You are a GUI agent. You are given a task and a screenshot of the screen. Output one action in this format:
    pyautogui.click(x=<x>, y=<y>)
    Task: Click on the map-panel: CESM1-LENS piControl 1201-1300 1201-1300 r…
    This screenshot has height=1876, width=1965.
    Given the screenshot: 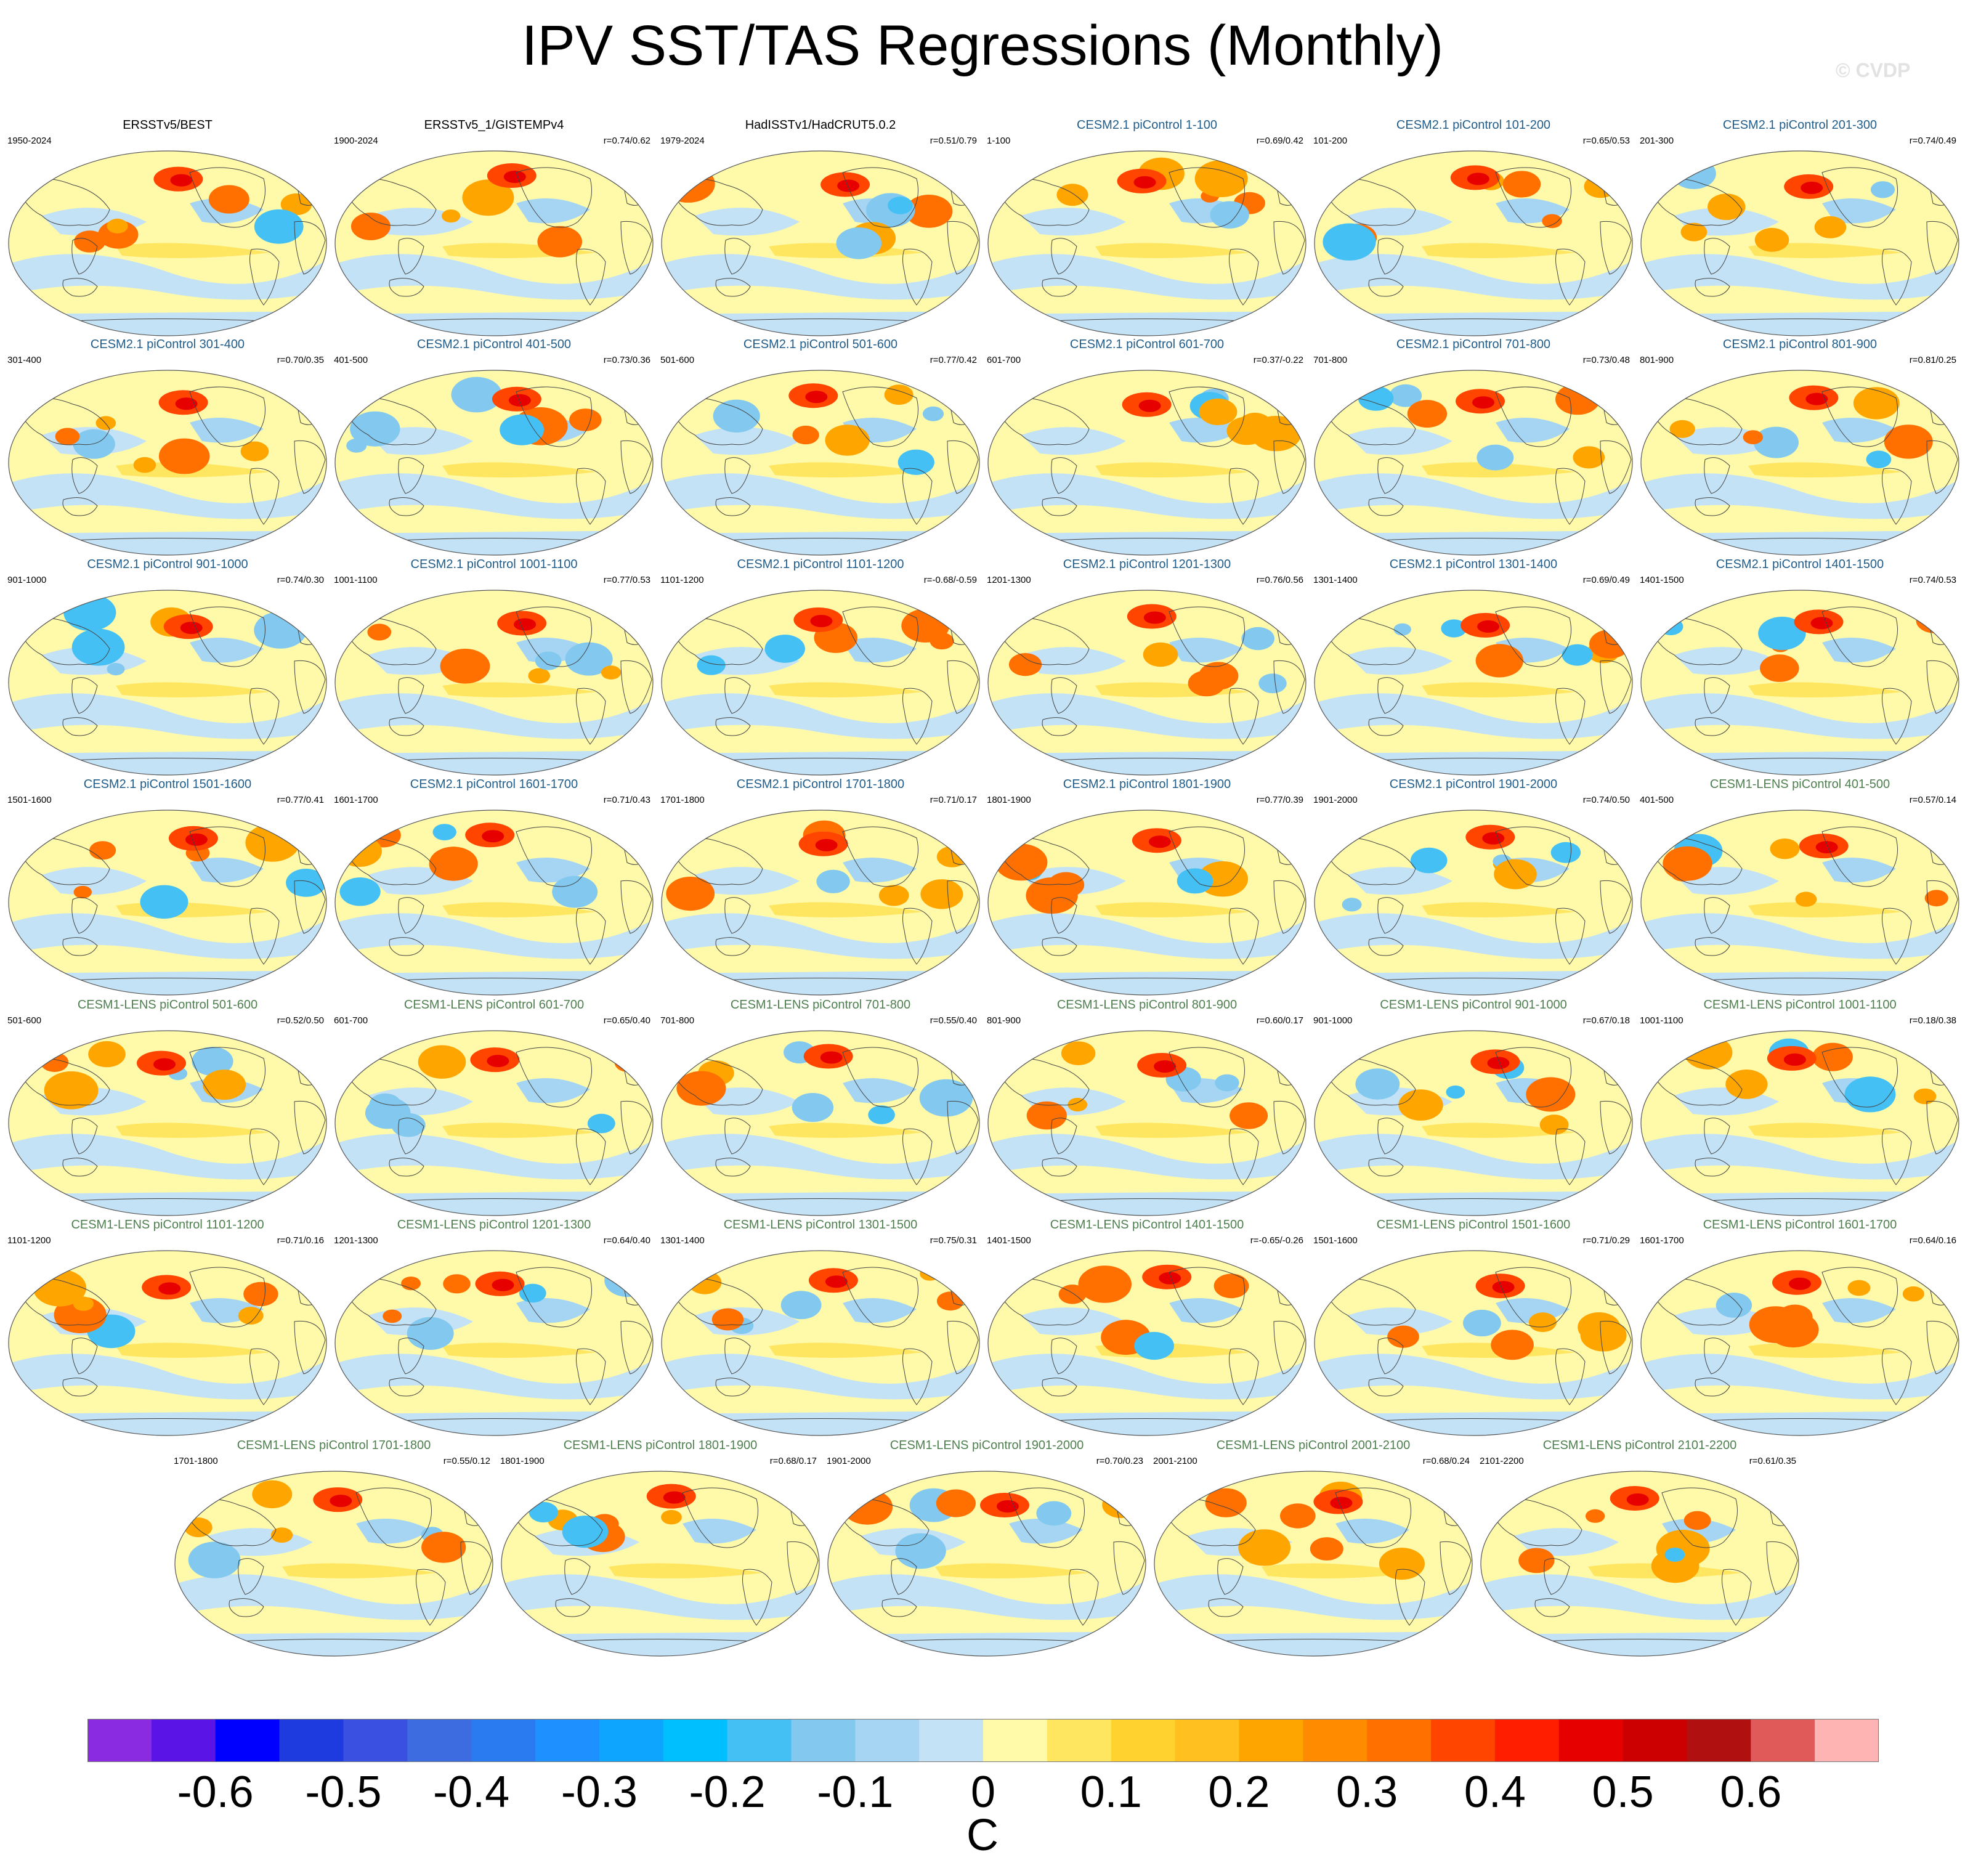 What is the action you would take?
    pyautogui.click(x=494, y=1329)
    